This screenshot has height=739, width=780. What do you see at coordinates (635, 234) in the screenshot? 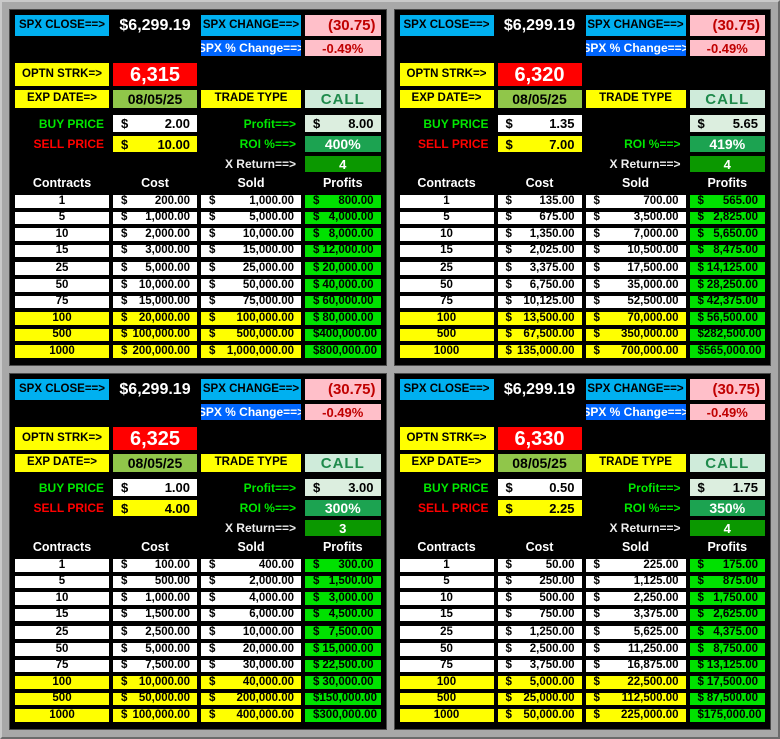
I see `sold-cell: $7,000.00` at bounding box center [635, 234].